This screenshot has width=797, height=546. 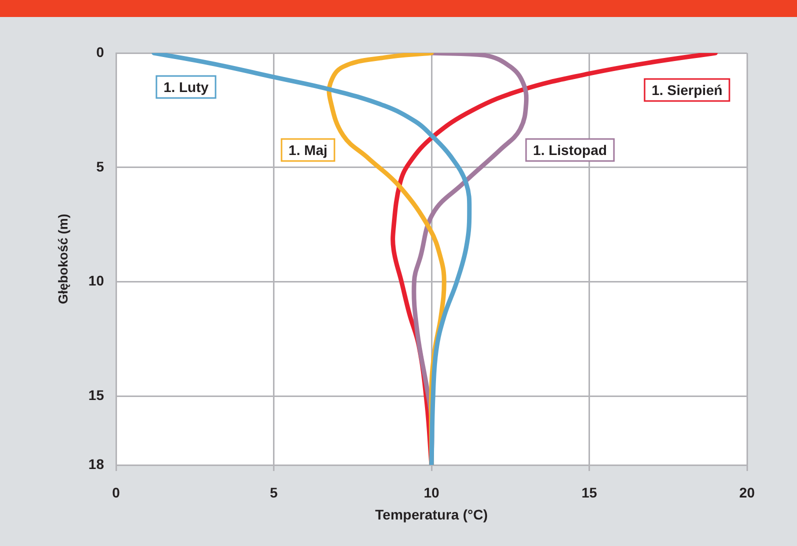 What do you see at coordinates (100, 166) in the screenshot?
I see `y-tick-label: 5` at bounding box center [100, 166].